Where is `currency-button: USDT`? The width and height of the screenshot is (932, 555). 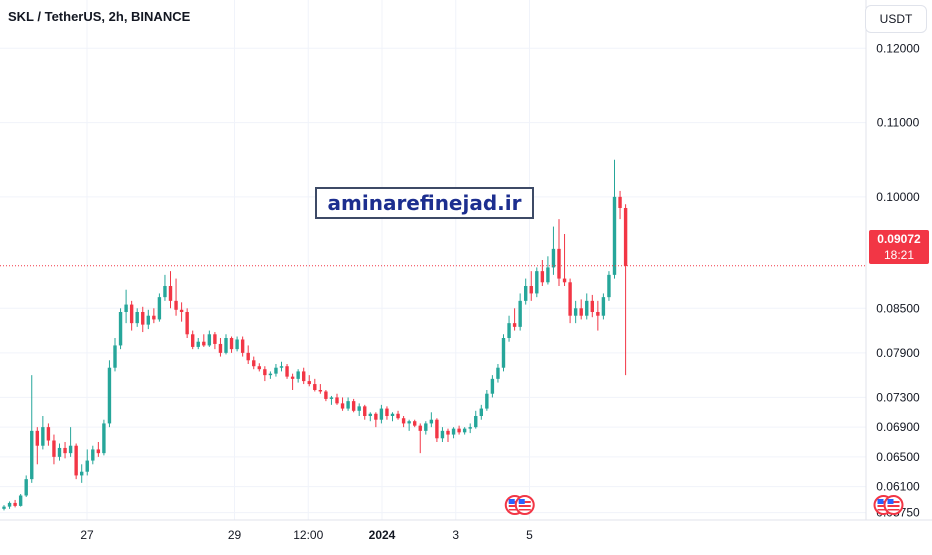 currency-button: USDT is located at coordinates (896, 19).